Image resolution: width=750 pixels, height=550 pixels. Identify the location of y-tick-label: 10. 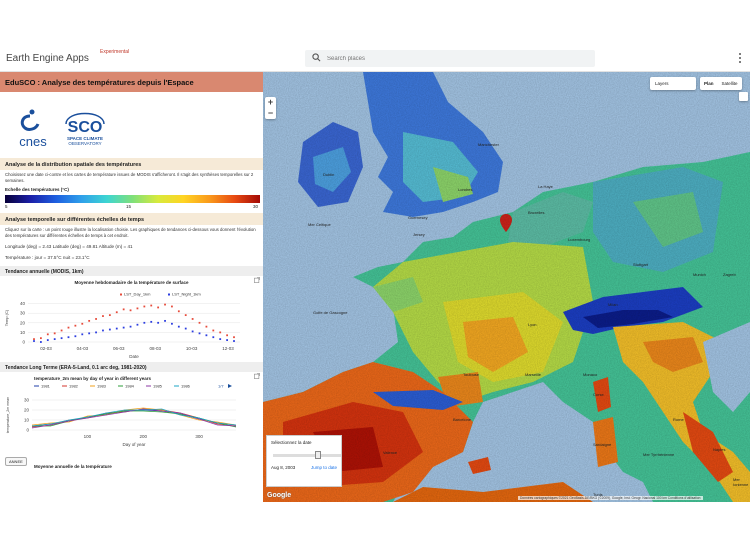
(23, 332).